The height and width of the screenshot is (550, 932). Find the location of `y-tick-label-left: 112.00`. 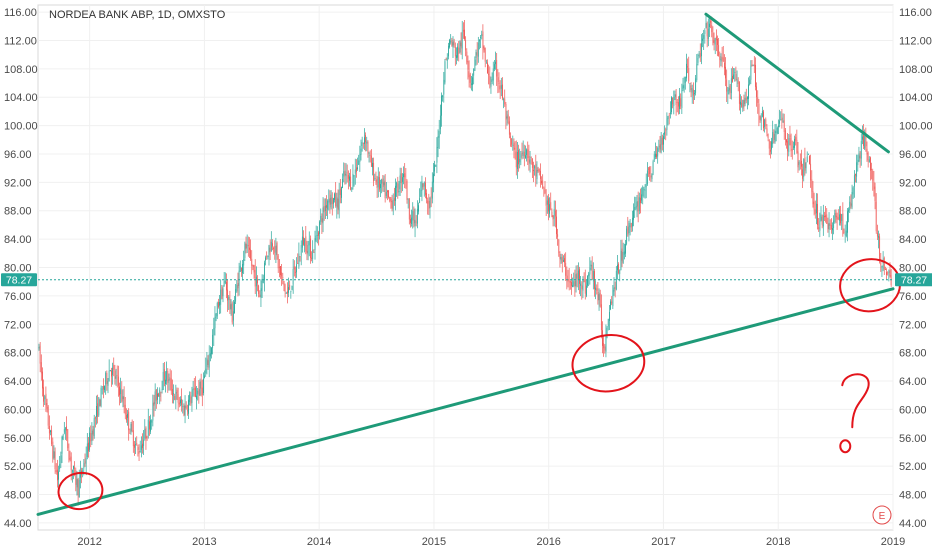

y-tick-label-left: 112.00 is located at coordinates (20, 41).